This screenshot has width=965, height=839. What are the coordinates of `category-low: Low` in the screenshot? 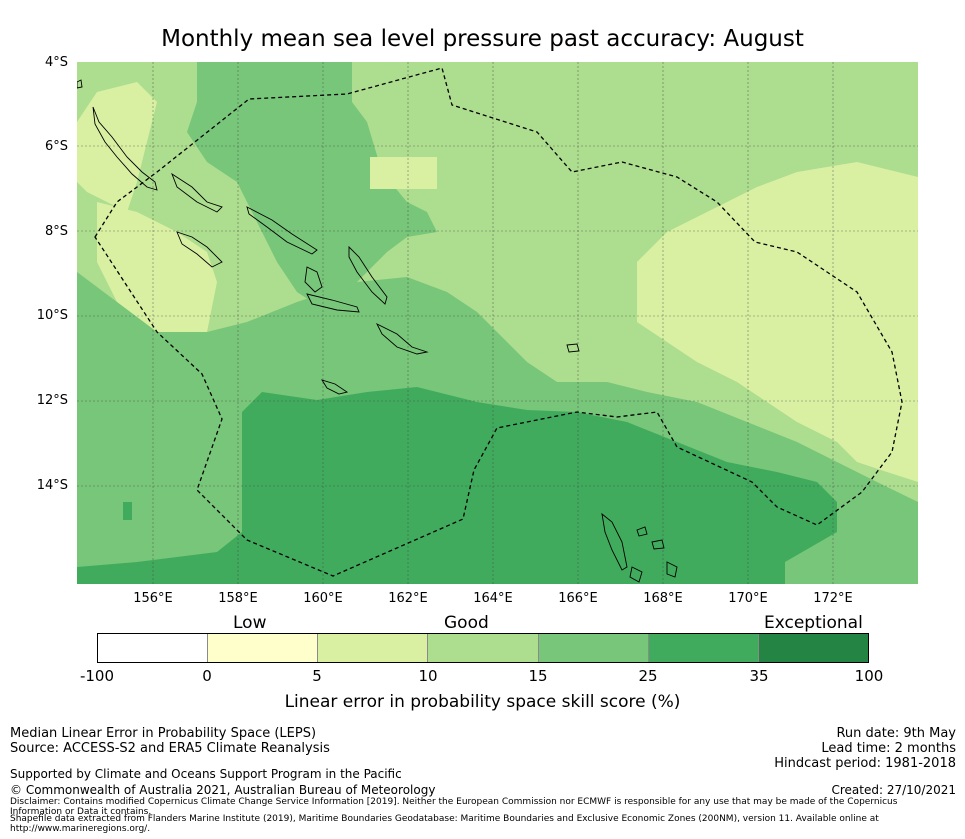 It's located at (250, 623).